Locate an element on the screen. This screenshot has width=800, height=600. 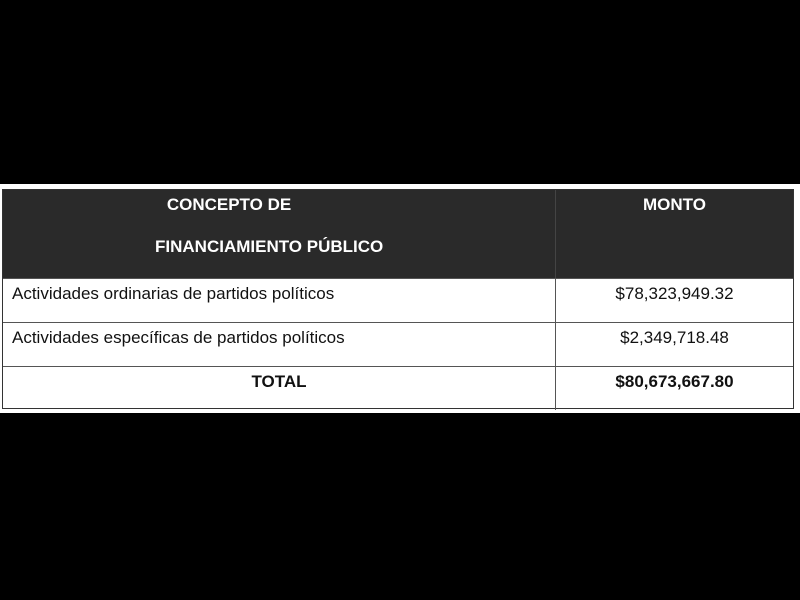
table-header: CONCEPTO DE FINANCIAMIENTO PÚBLICO MONTO is located at coordinates (398, 234).